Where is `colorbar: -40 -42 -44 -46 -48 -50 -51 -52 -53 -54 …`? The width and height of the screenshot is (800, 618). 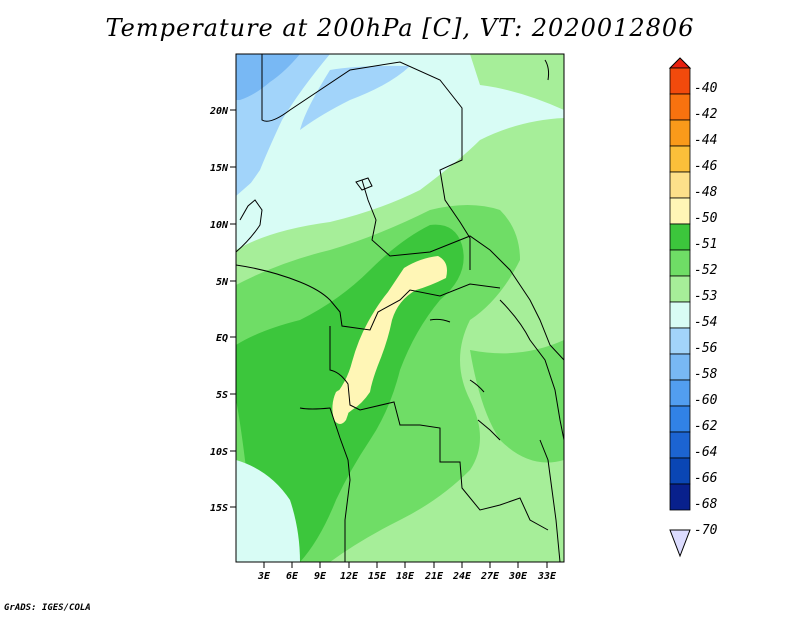 colorbar: -40 -42 -44 -46 -48 -50 -51 -52 -53 -54 … is located at coordinates (693, 307).